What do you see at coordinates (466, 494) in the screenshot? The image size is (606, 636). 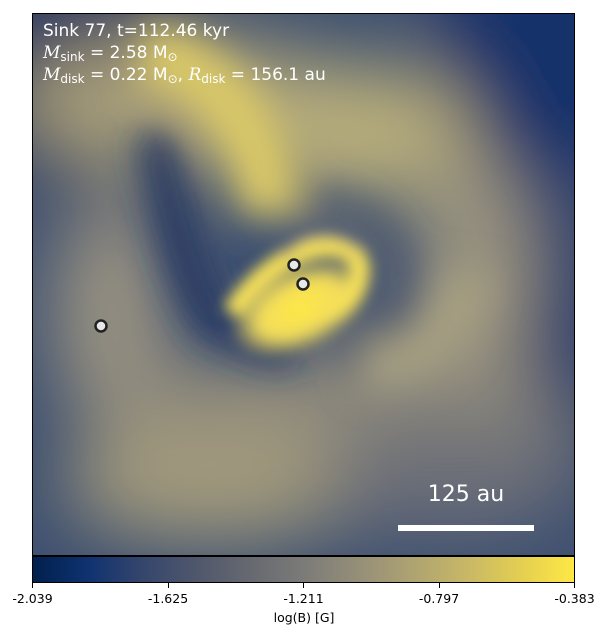 I see `scale-bar-label: 125 au` at bounding box center [466, 494].